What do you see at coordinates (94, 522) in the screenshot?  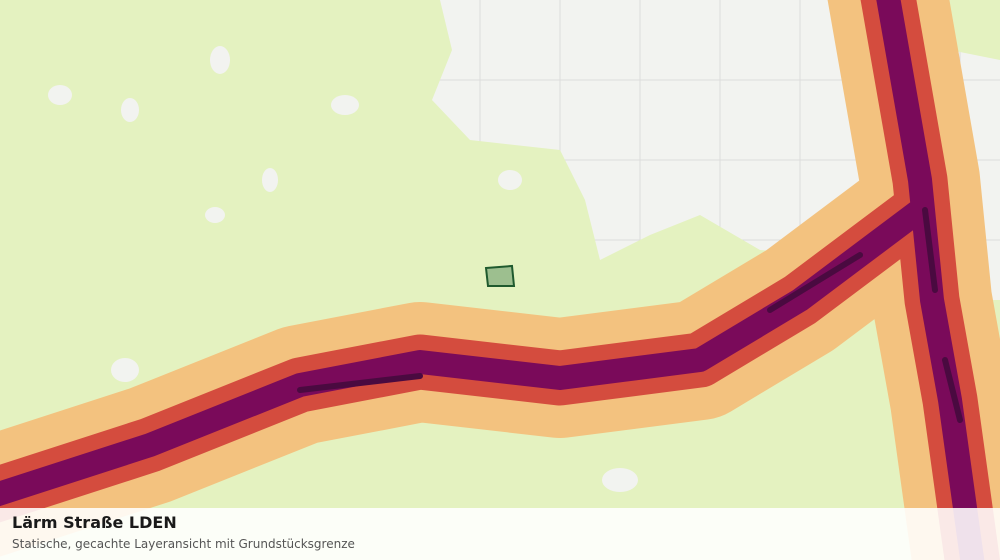 I see `map-title: Lärm Straße LDEN` at bounding box center [94, 522].